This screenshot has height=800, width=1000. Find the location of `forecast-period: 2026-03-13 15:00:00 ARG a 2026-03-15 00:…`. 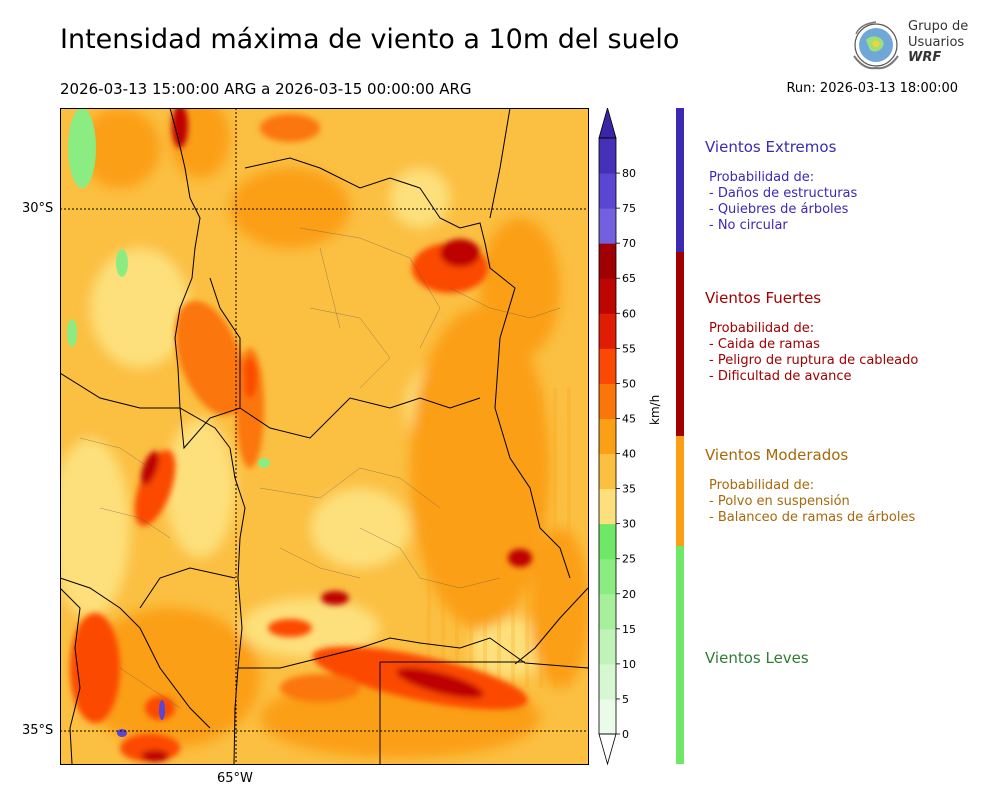

forecast-period: 2026-03-13 15:00:00 ARG a 2026-03-15 00:… is located at coordinates (266, 89).